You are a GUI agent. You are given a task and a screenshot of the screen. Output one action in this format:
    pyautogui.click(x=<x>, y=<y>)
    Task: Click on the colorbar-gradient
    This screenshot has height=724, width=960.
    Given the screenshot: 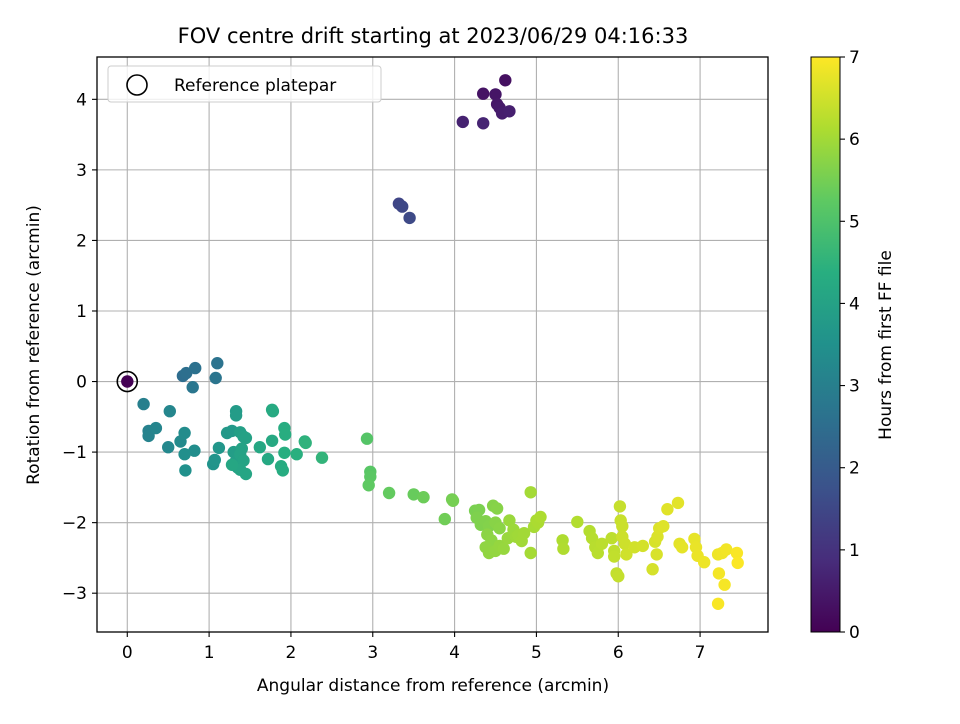 What is the action you would take?
    pyautogui.click(x=825, y=344)
    